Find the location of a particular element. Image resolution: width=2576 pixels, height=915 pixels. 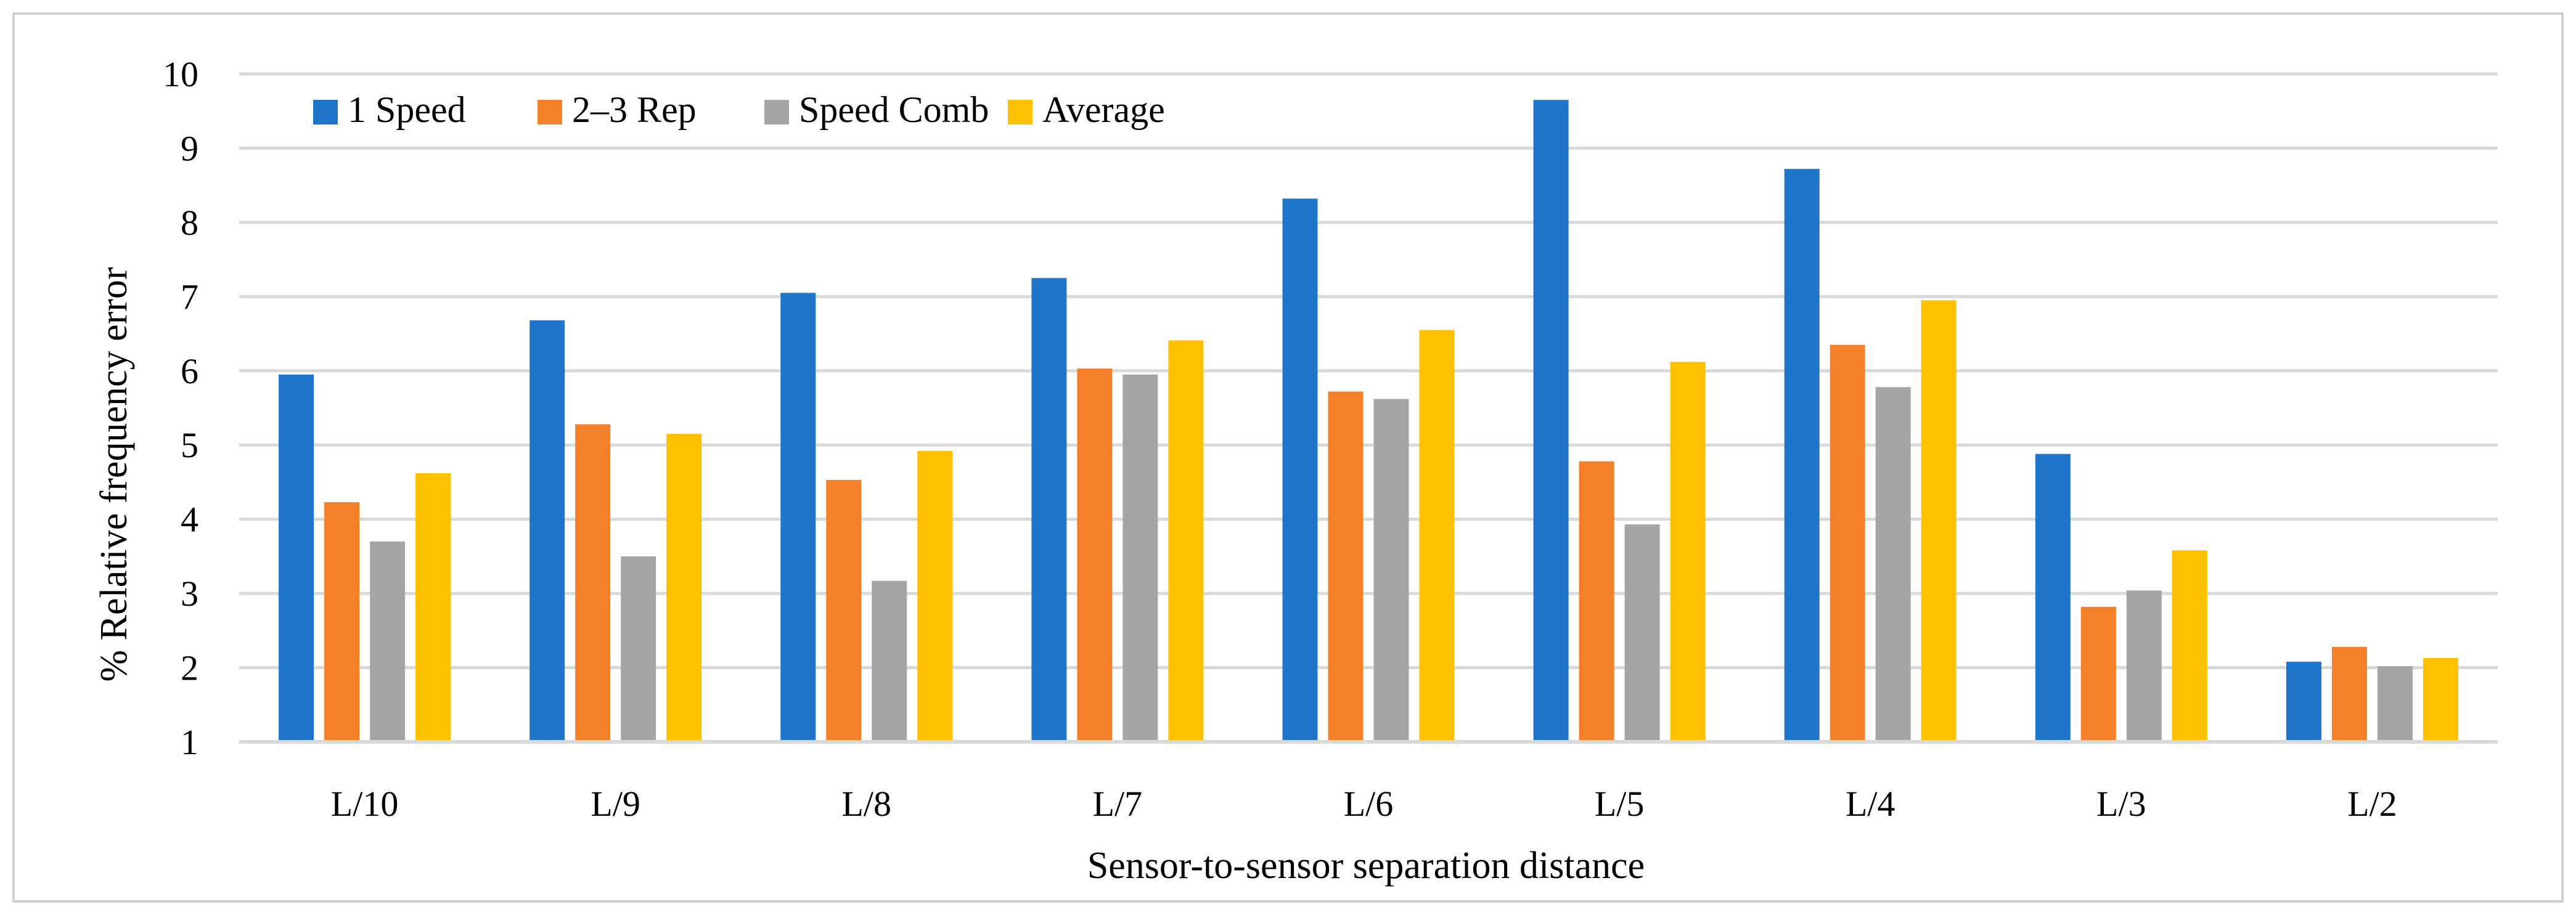

x-tick-label: L/4 is located at coordinates (1870, 804).